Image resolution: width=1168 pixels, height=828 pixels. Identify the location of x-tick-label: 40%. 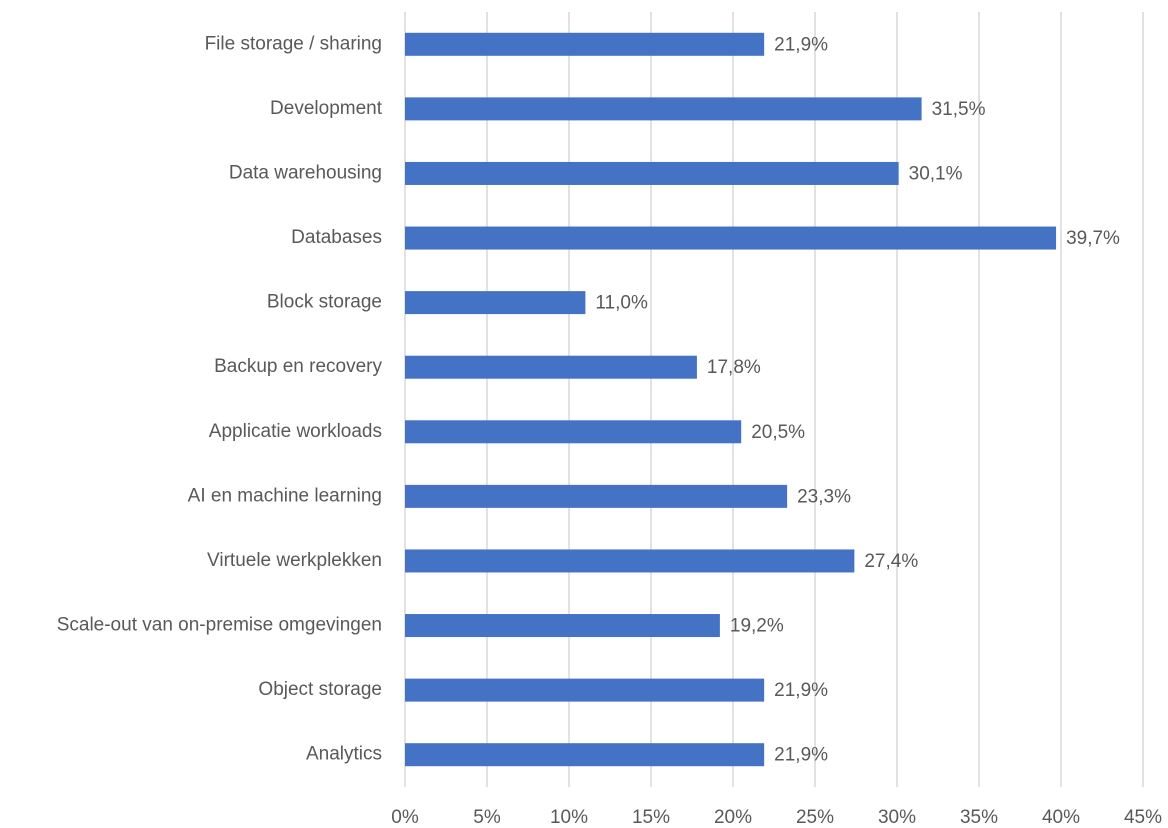
(1061, 817).